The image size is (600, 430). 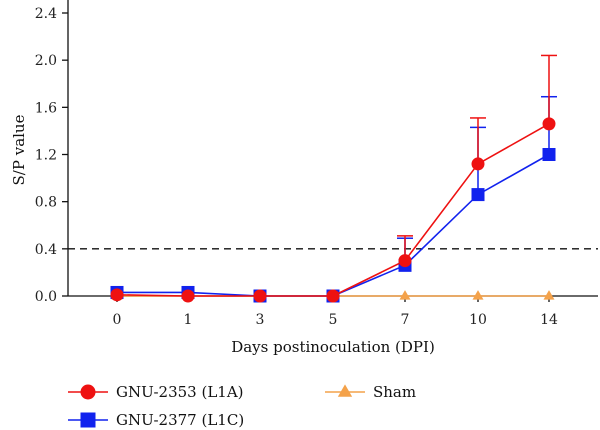 I want to click on y-tick-label: 1.6, so click(x=46, y=108).